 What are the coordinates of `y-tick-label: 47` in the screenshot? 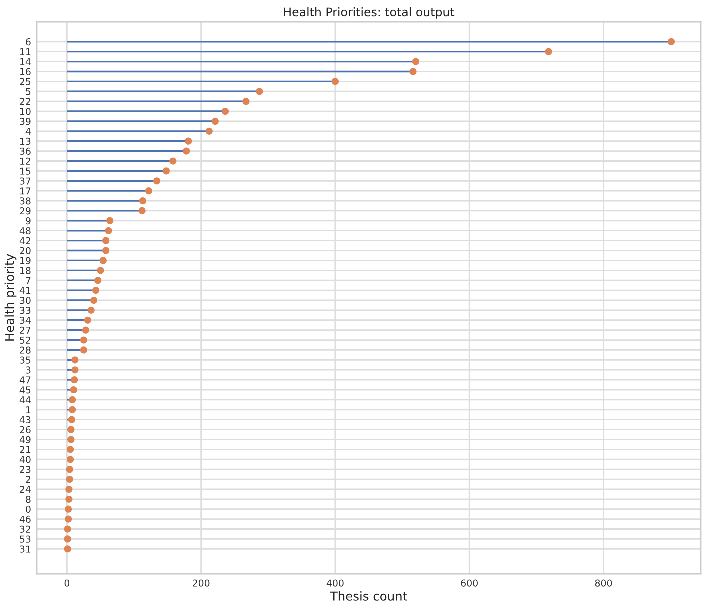 It's located at (25, 380).